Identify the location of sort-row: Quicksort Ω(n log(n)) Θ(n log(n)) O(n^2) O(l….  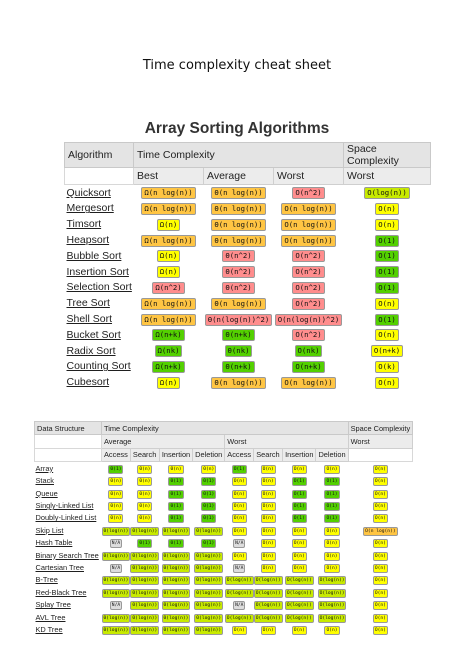
(248, 192).